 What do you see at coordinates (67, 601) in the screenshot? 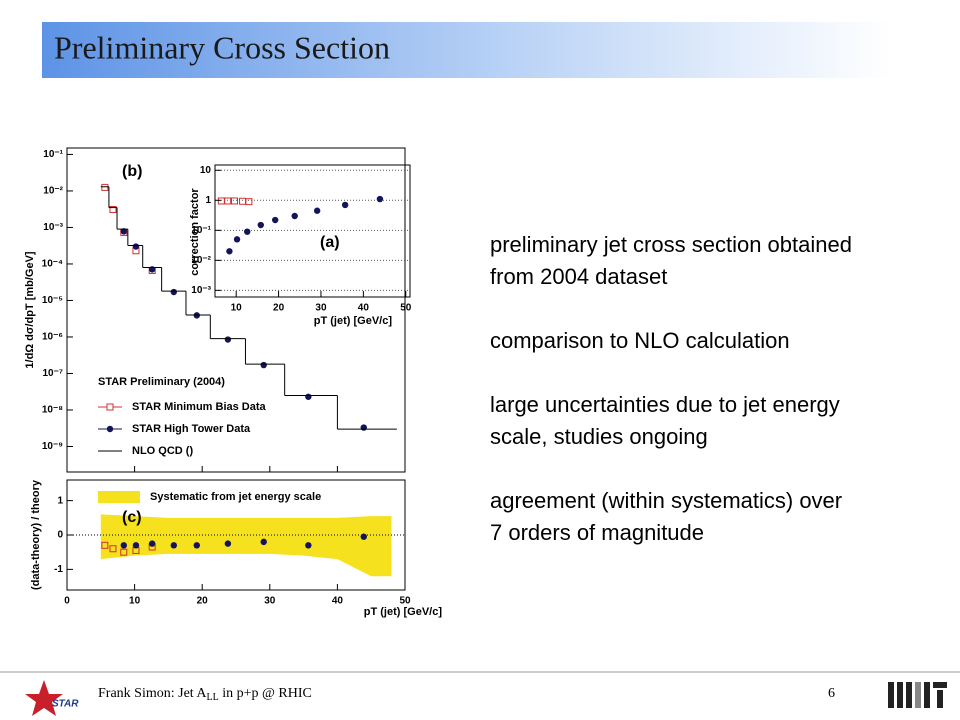
I see `x-tick-label: 0` at bounding box center [67, 601].